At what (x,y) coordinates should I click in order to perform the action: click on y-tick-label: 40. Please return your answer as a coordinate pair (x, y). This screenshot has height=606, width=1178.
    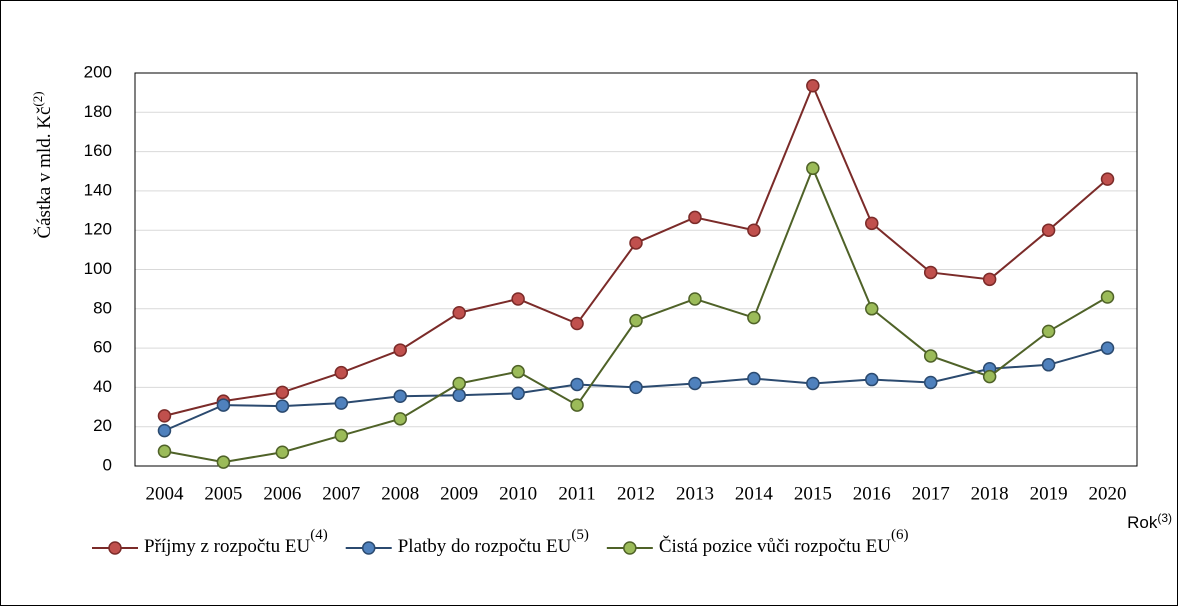
    Looking at the image, I should click on (102, 386).